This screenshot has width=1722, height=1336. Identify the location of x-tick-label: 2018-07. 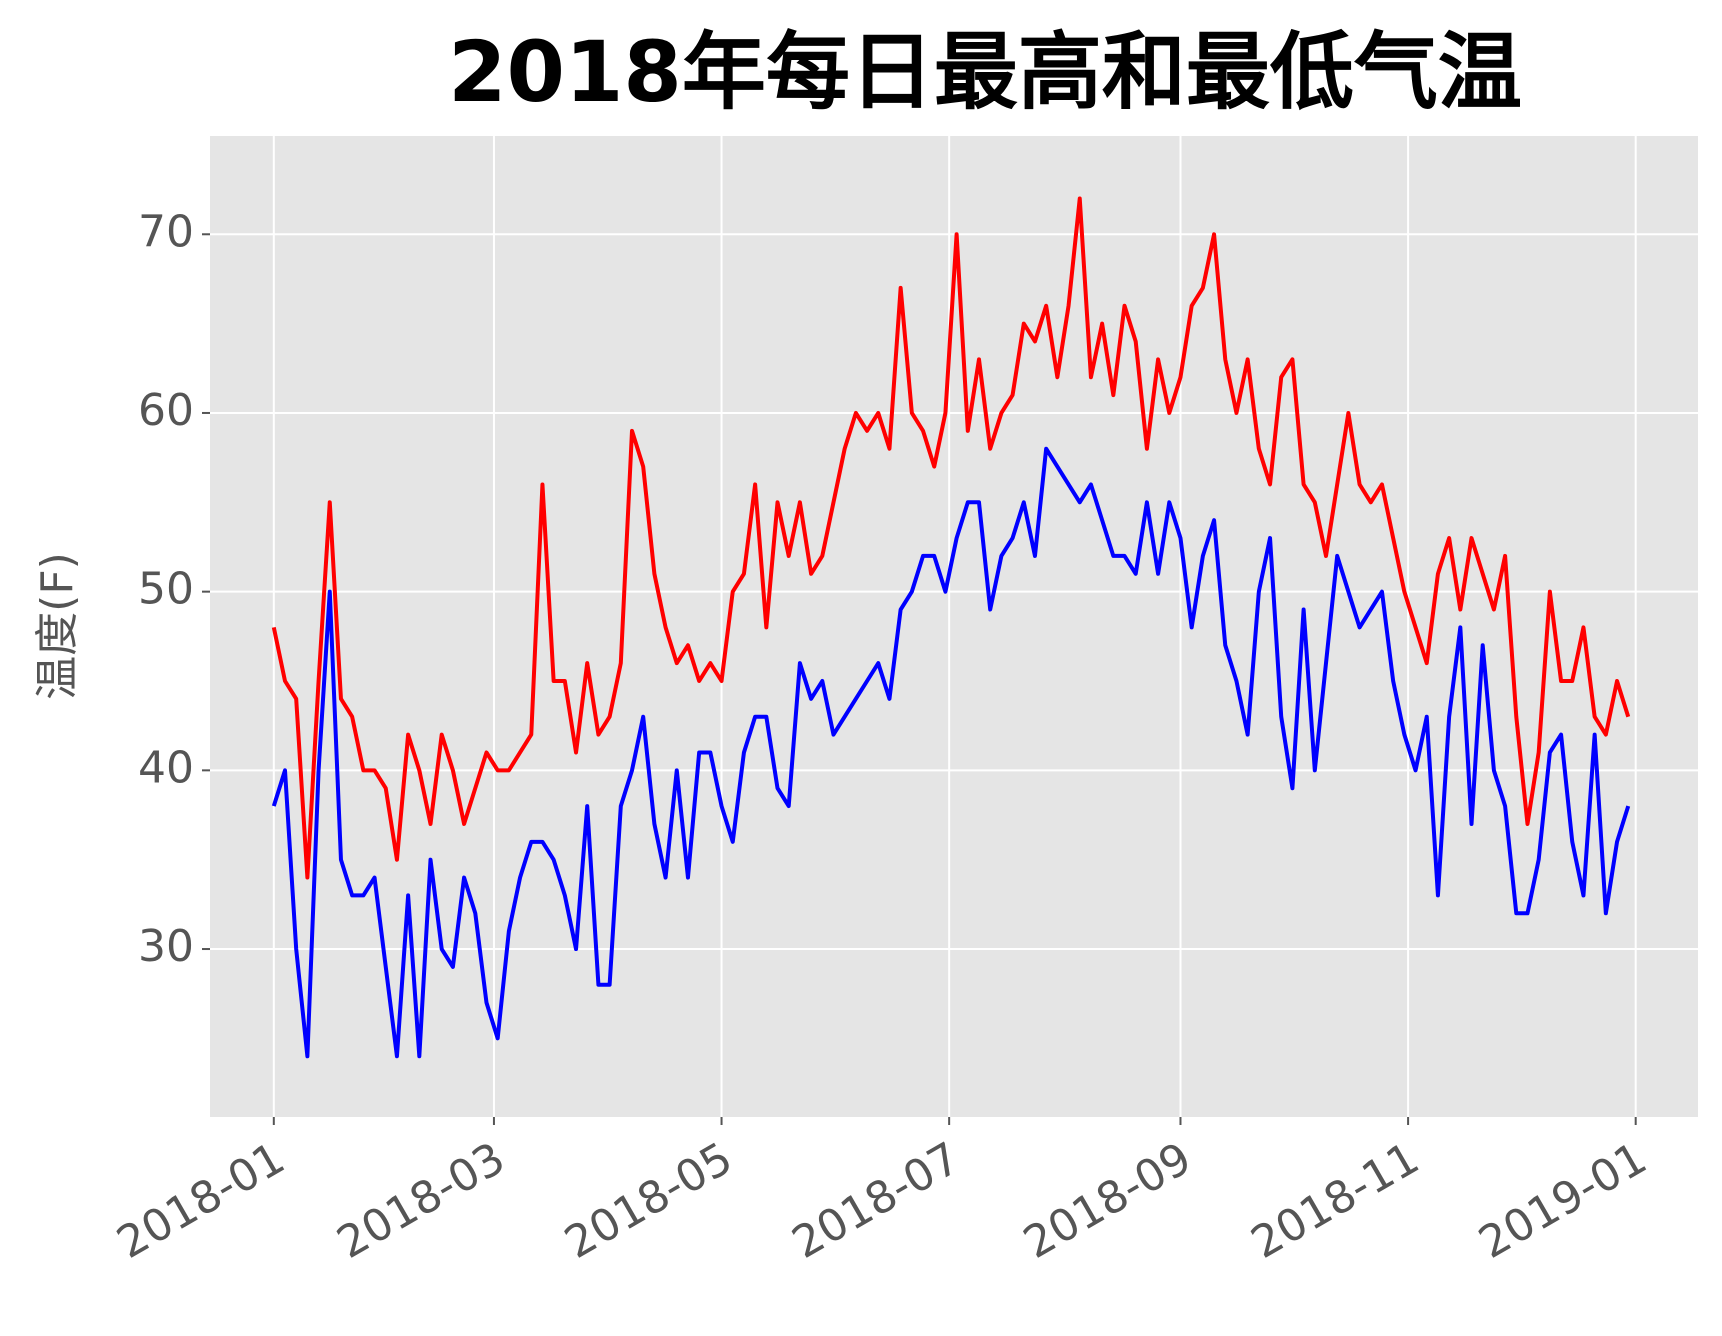
(876, 1201).